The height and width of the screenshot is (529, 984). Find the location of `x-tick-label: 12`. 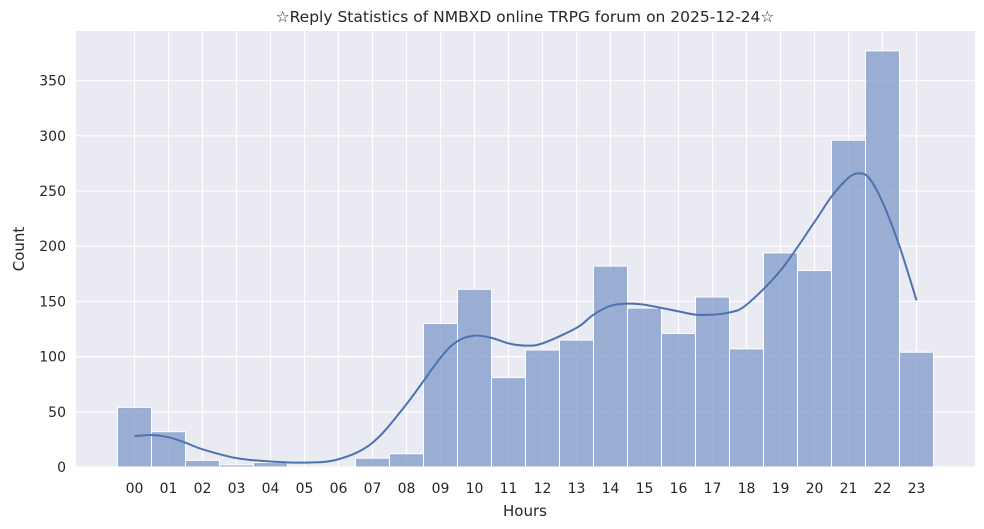

x-tick-label: 12 is located at coordinates (543, 489).